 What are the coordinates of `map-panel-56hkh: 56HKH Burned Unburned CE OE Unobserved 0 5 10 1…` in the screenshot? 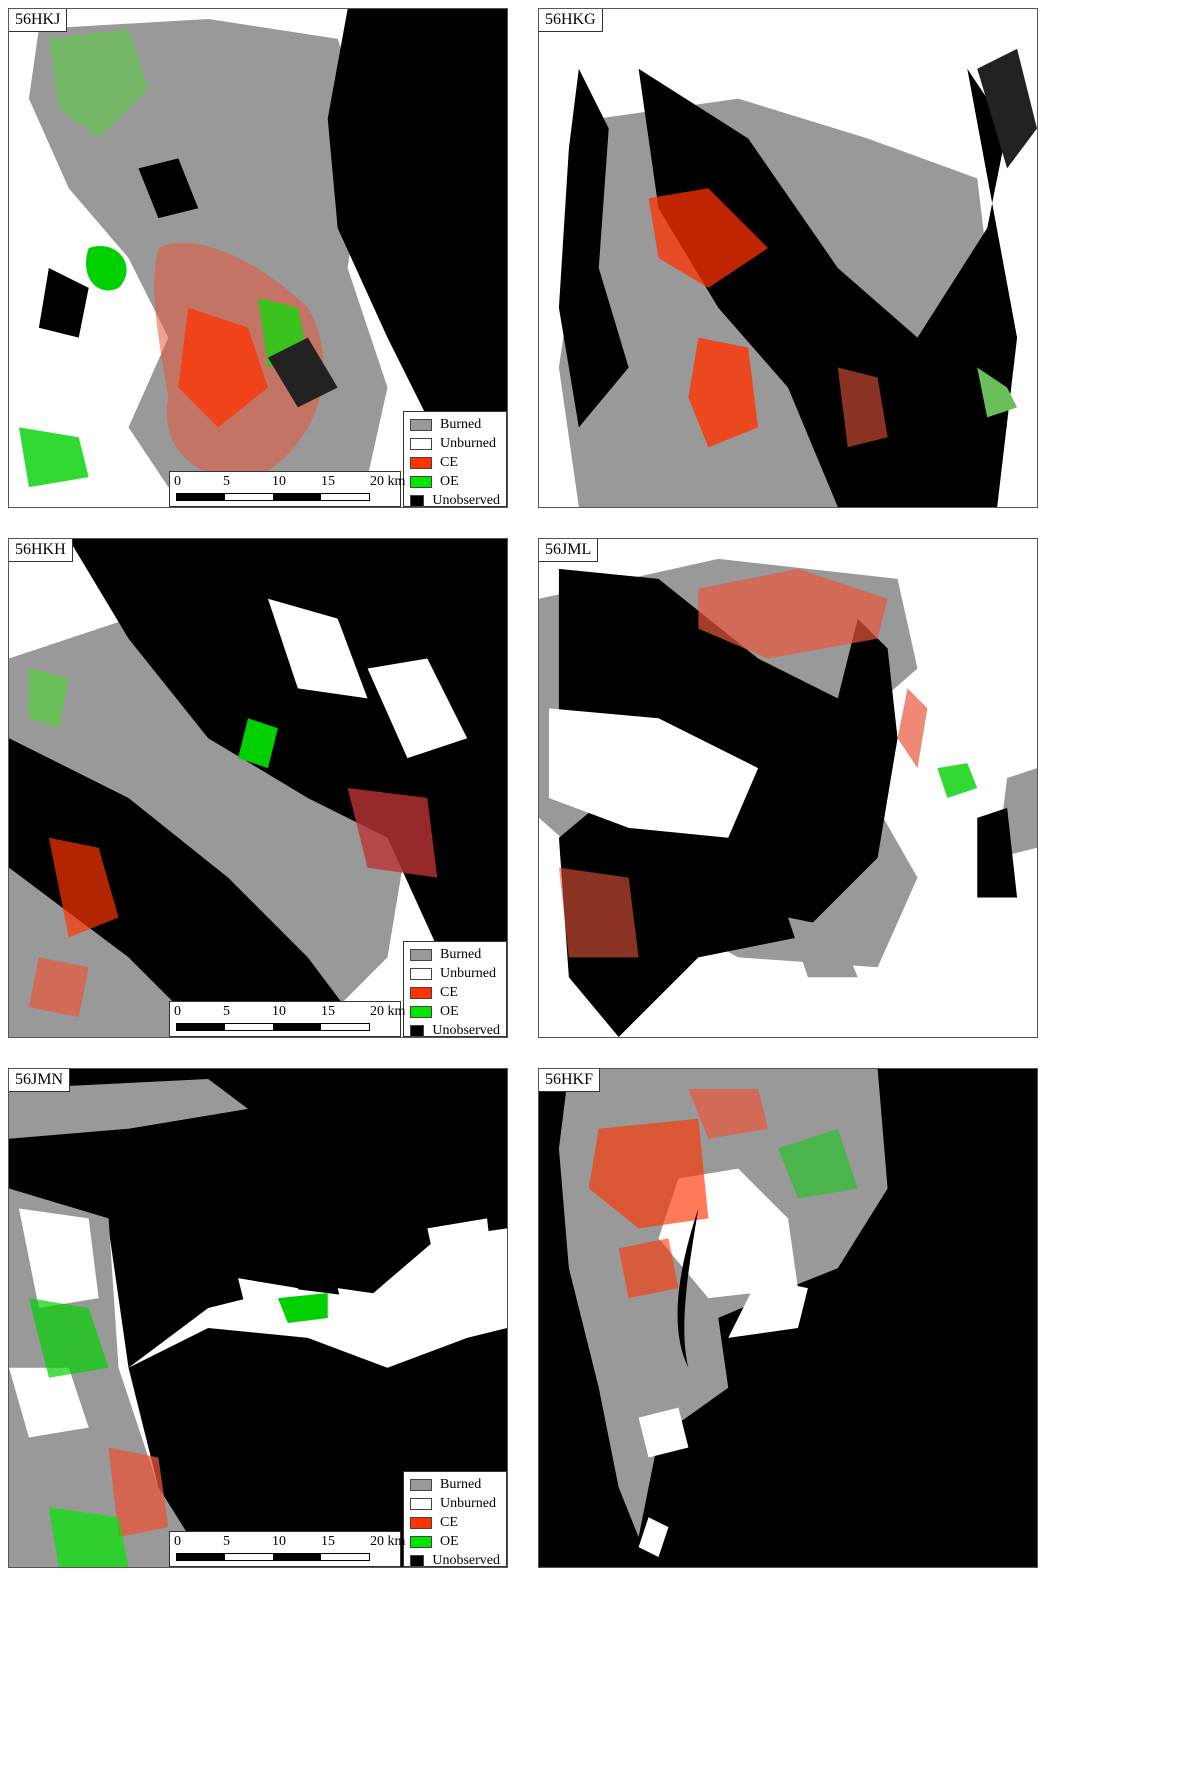 It's located at (258, 788).